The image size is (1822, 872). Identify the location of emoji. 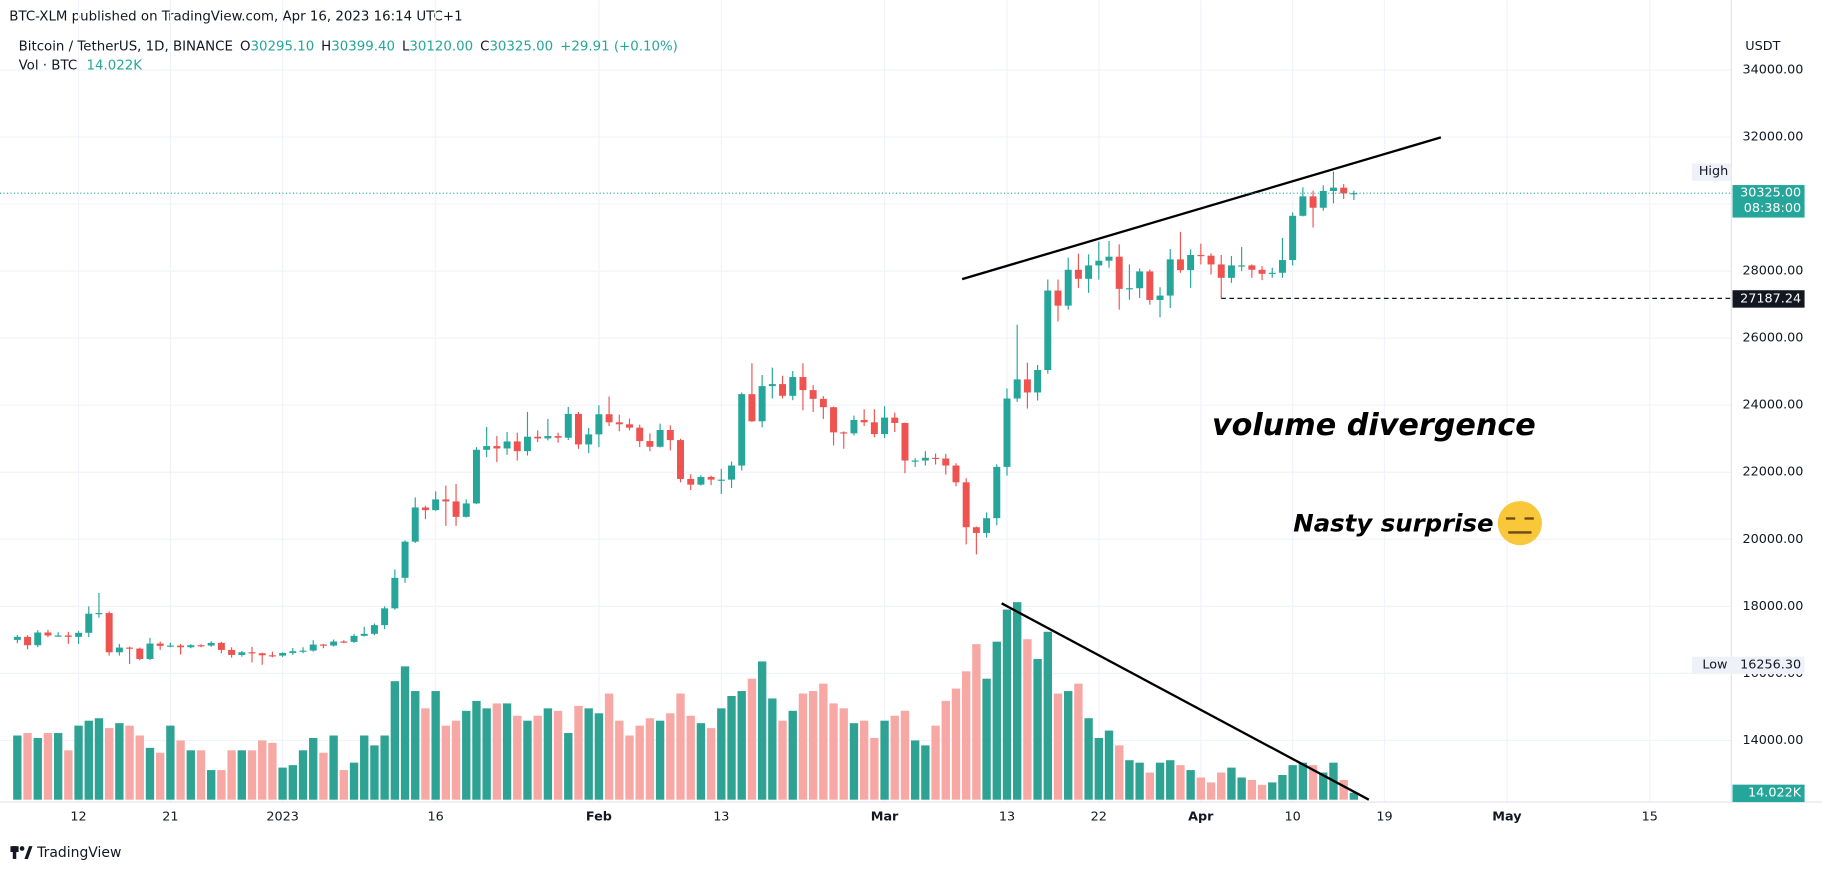
(1519, 523).